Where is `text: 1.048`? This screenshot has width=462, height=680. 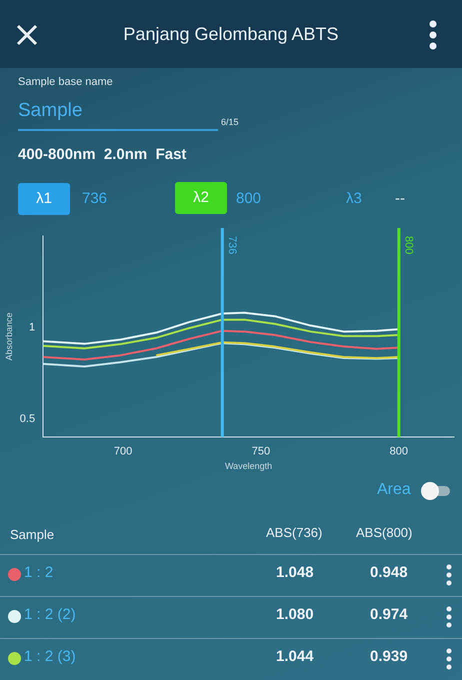
text: 1.048 is located at coordinates (295, 572).